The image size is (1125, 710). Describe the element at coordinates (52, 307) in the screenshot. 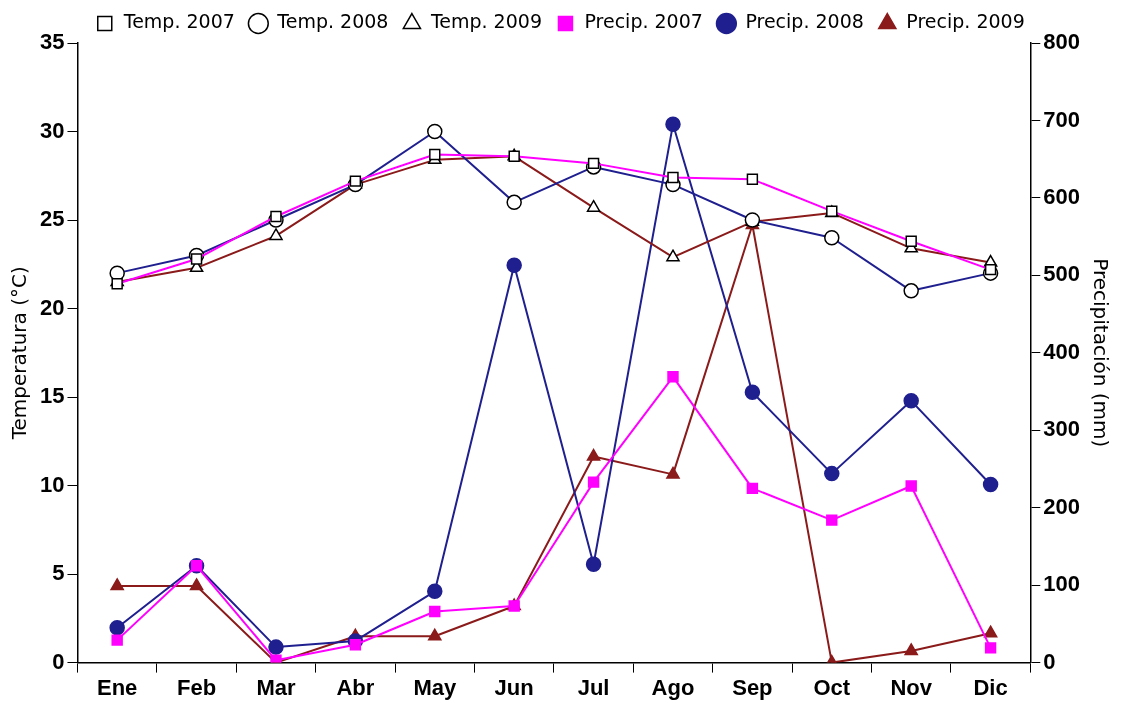

I see `y-tick-label: 20` at that location.